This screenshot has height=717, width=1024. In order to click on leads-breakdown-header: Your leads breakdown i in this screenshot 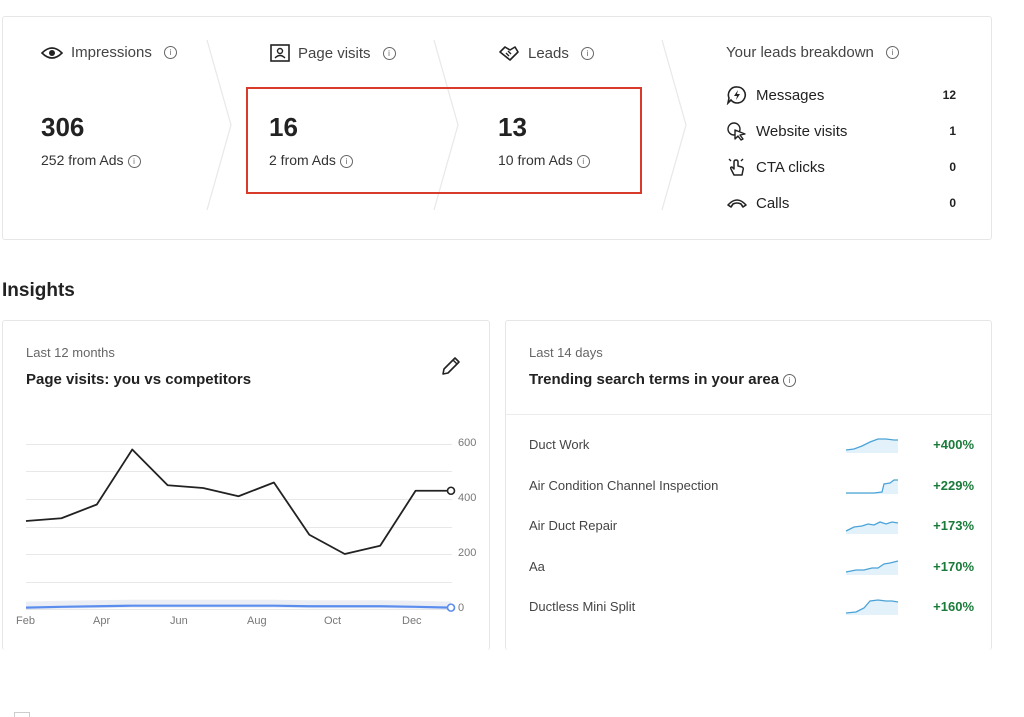, I will do `click(812, 52)`.